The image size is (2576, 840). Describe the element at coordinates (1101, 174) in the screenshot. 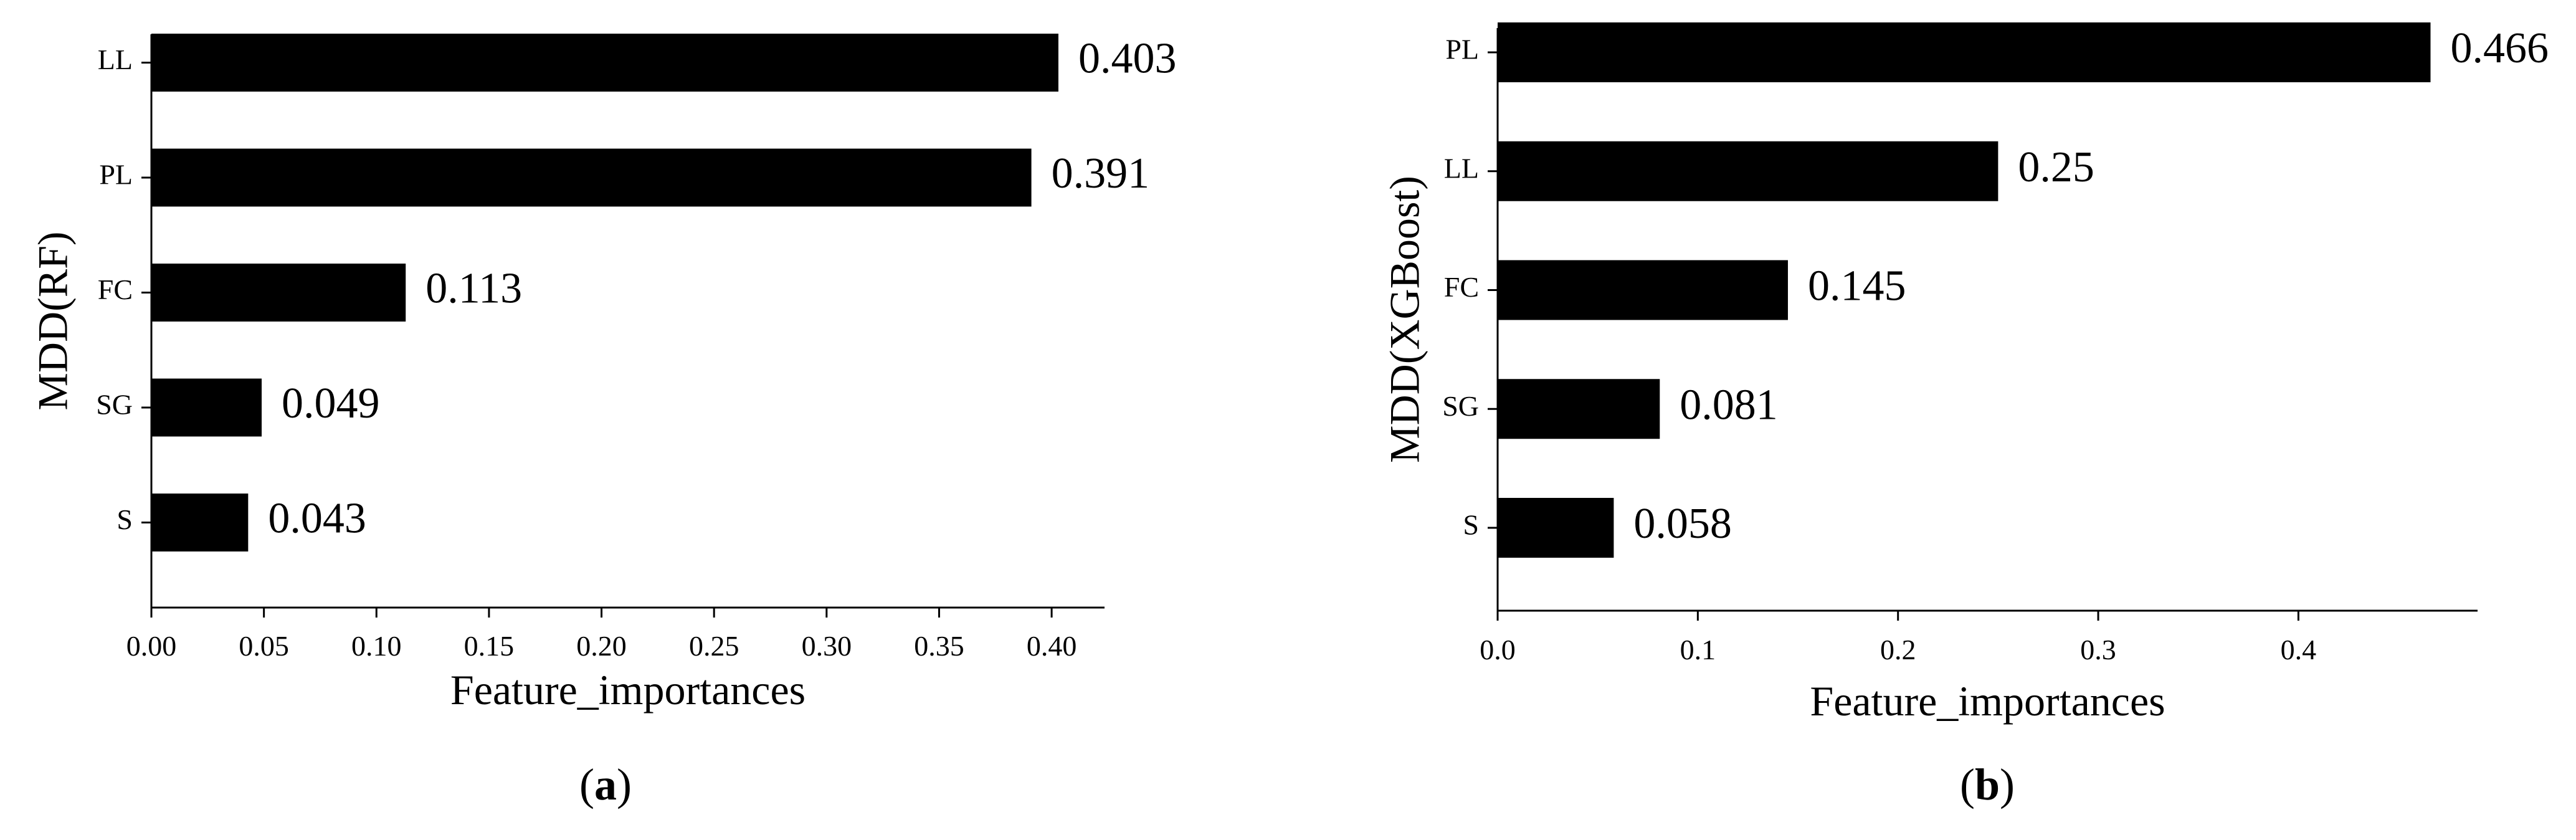

I see `data-label-pl: 0.391` at that location.